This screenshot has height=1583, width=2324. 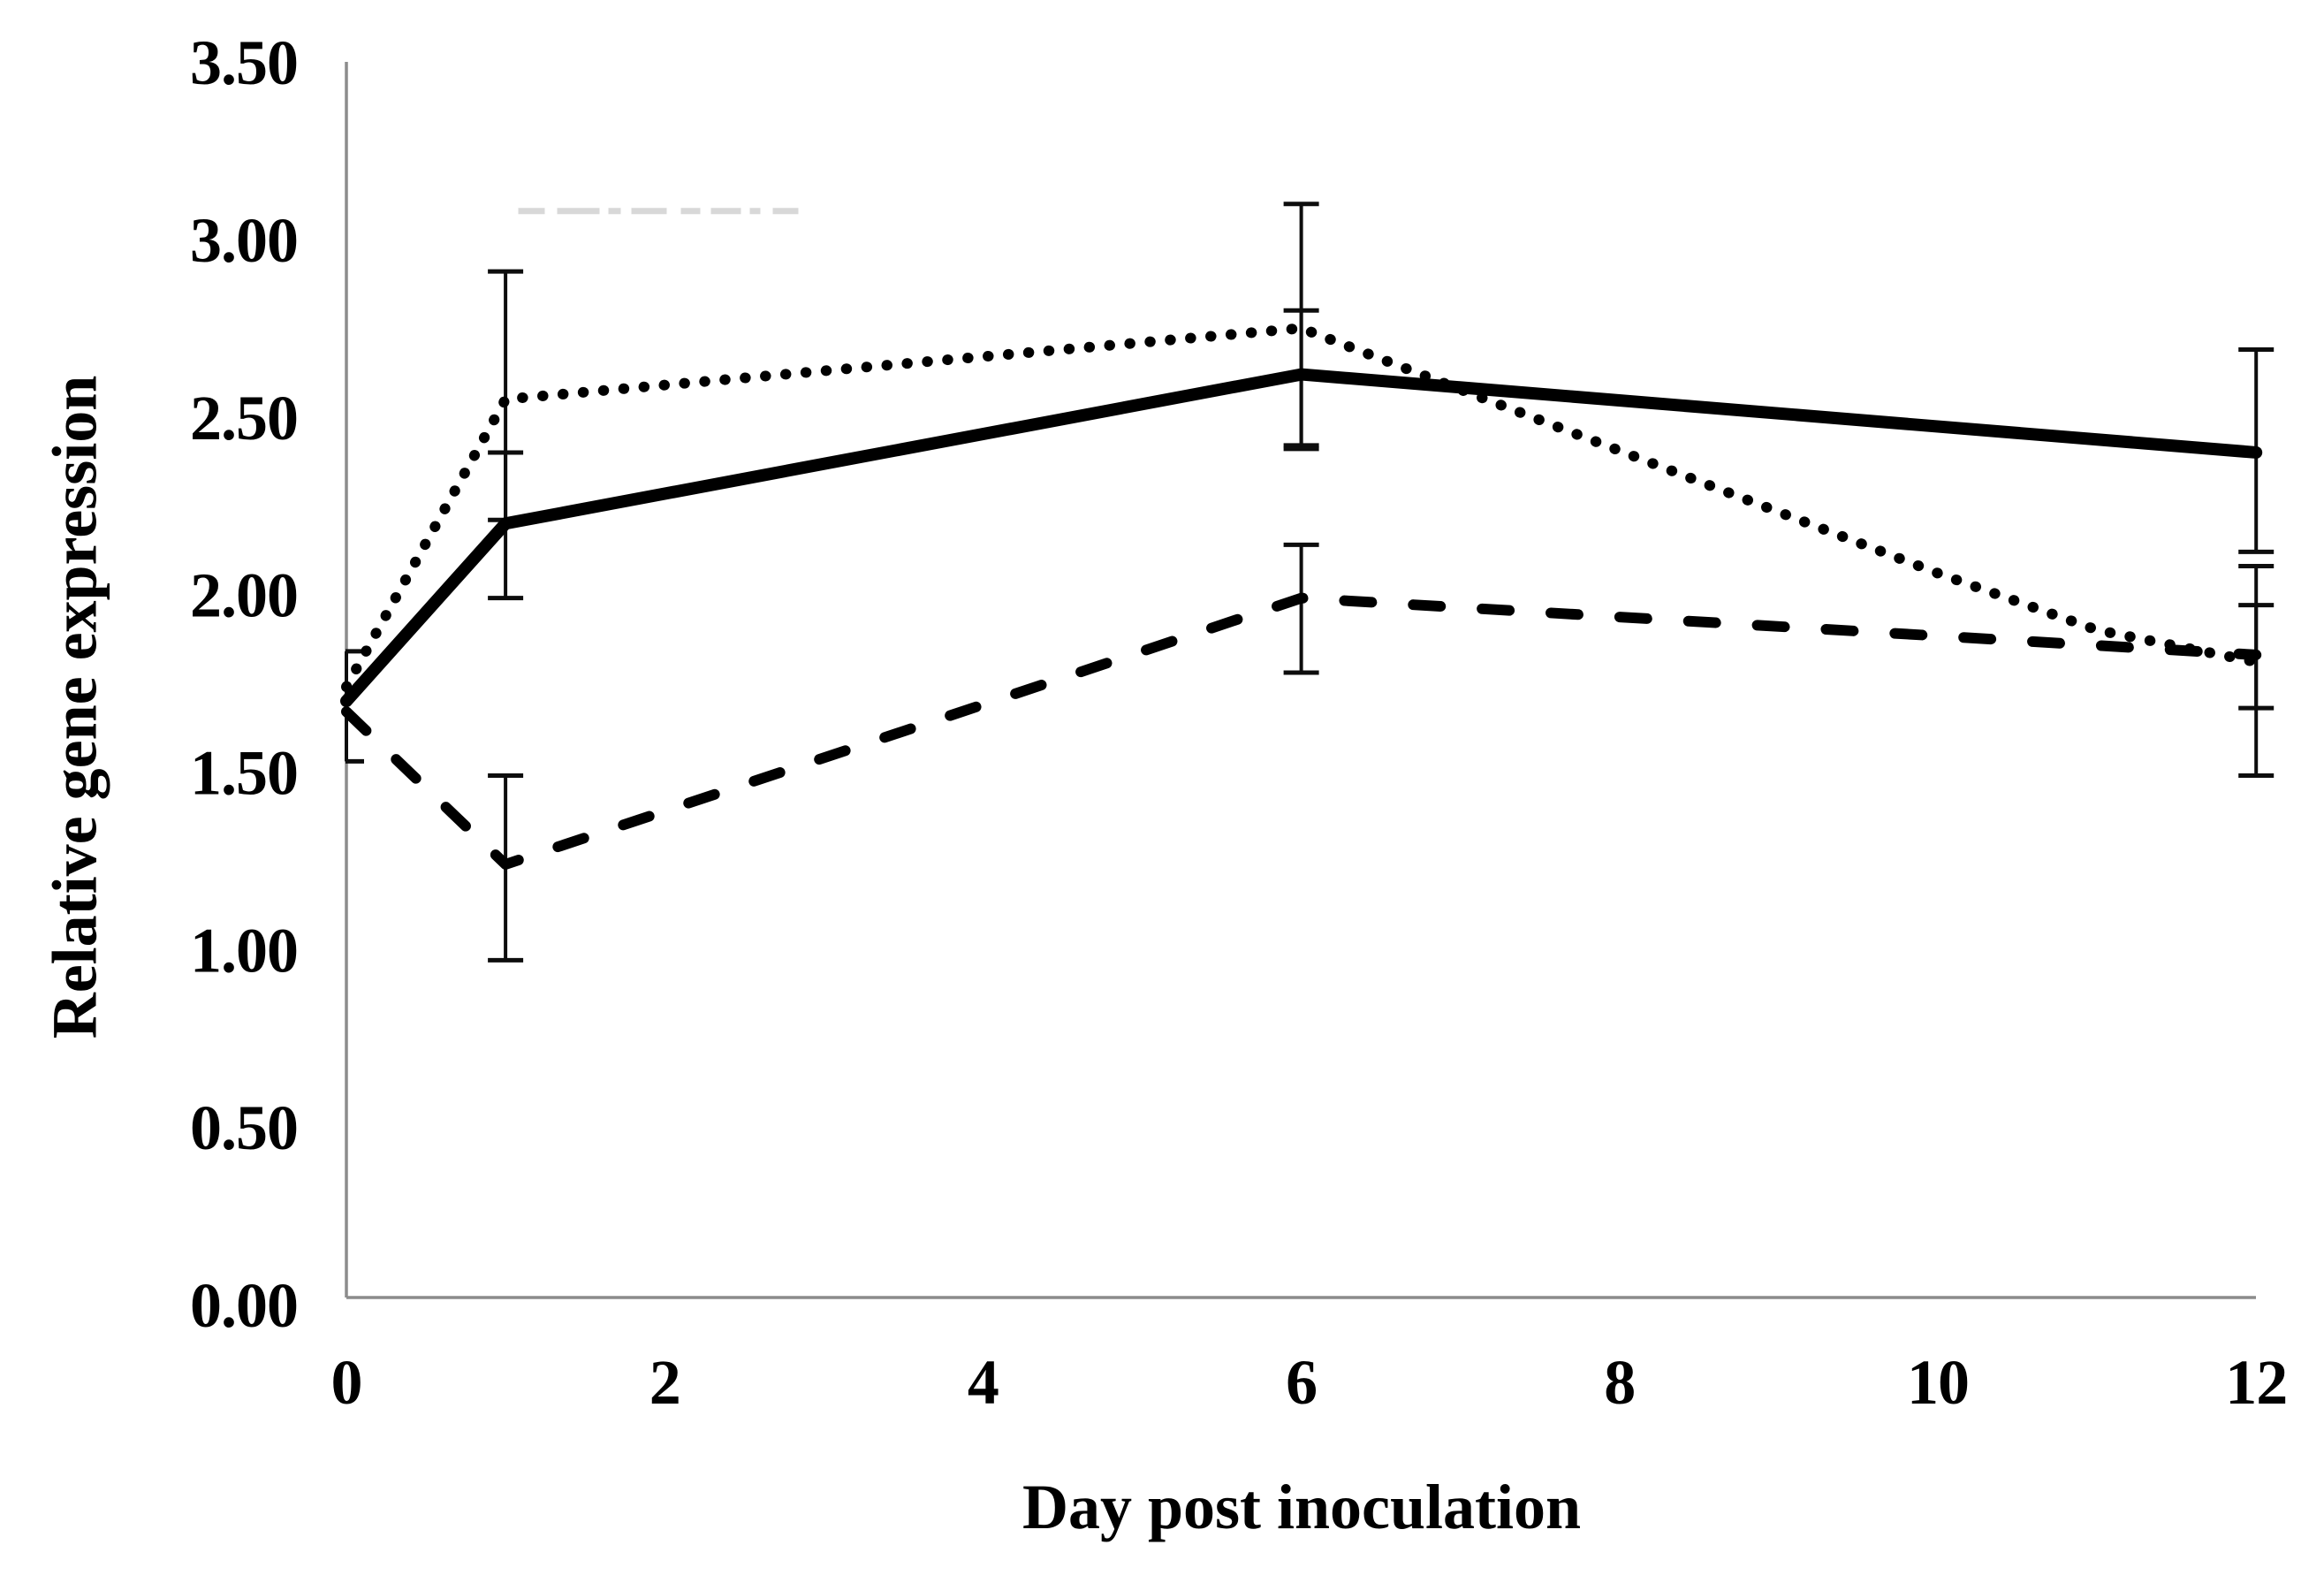 What do you see at coordinates (1619, 1382) in the screenshot?
I see `x-tick-label: 8` at bounding box center [1619, 1382].